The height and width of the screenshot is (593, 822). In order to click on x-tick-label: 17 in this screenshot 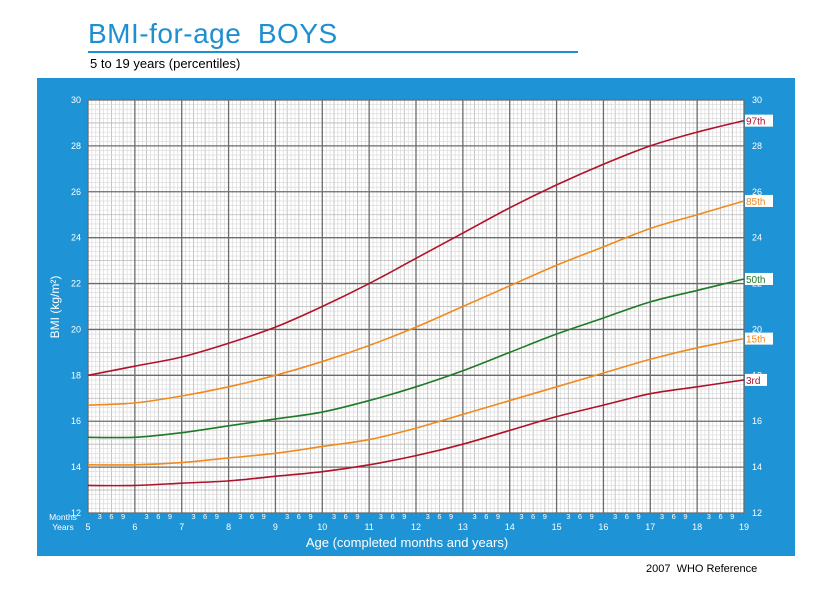, I will do `click(650, 527)`.